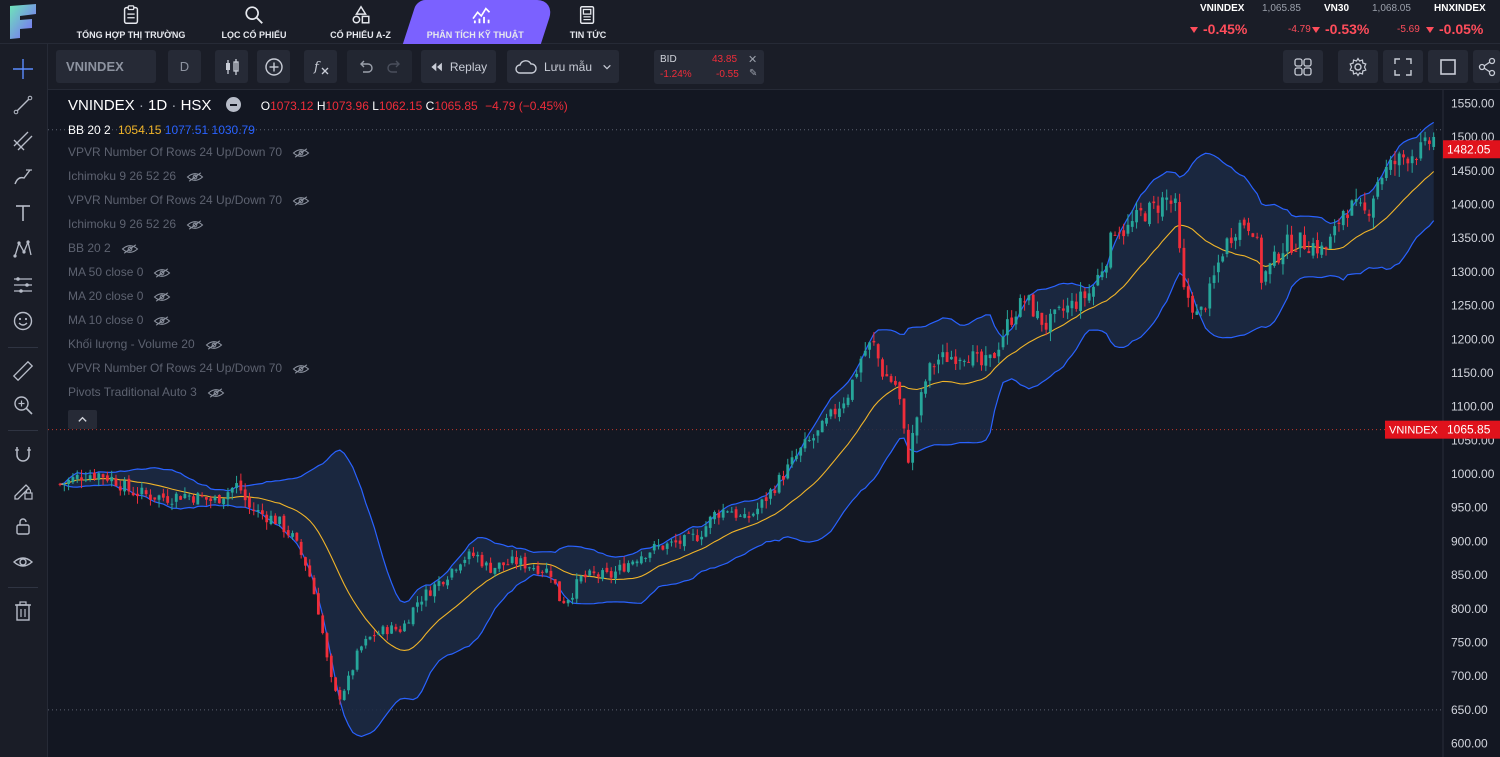  Describe the element at coordinates (395, 67) in the screenshot. I see `redo-icon` at that location.